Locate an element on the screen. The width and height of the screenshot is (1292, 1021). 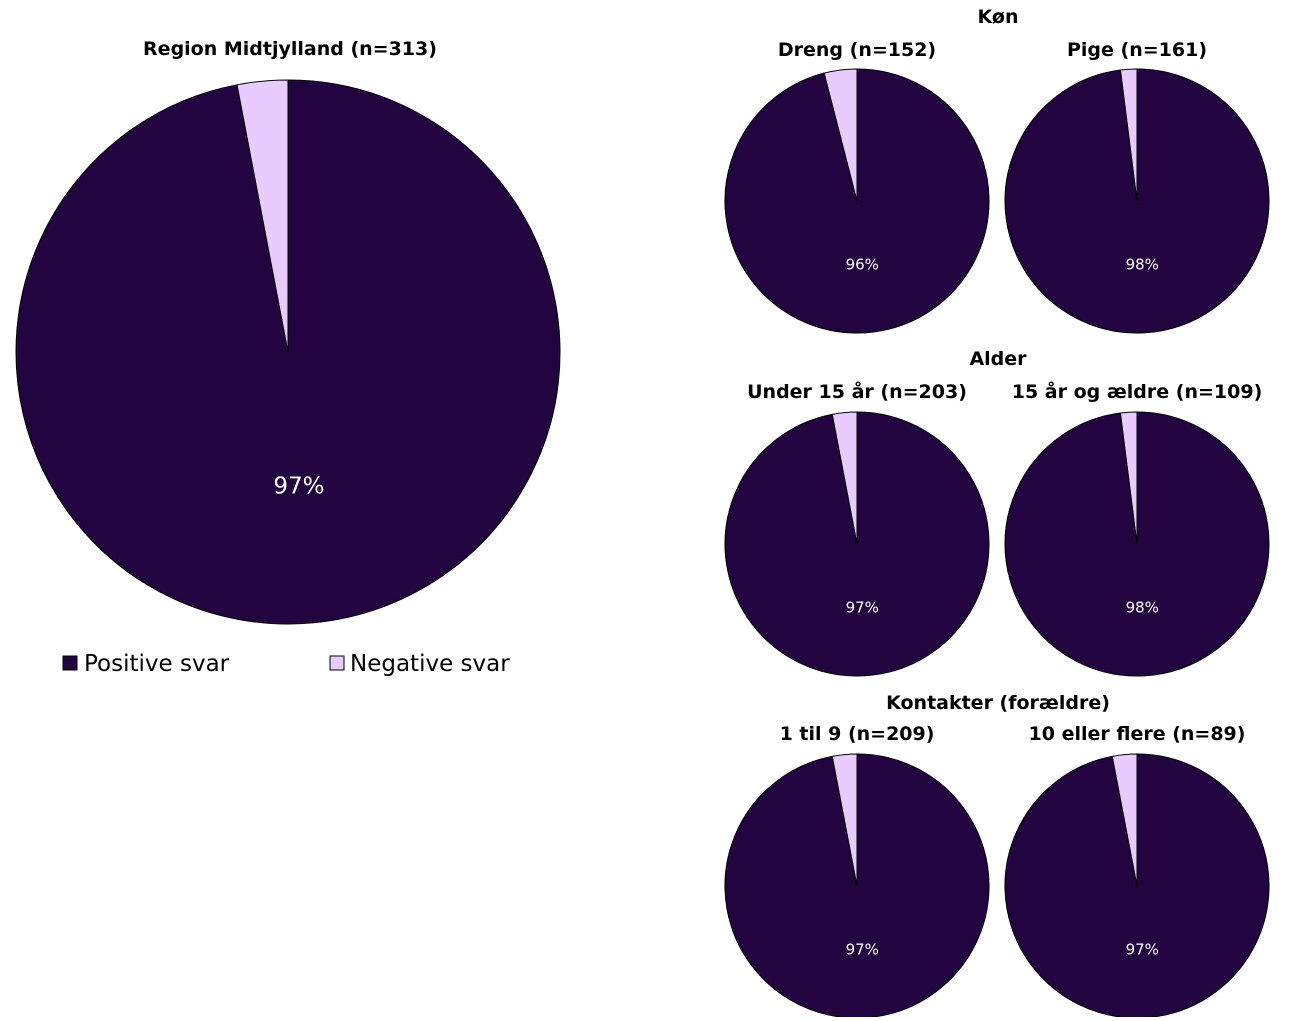
legend-label-negative: Negative svar is located at coordinates (430, 664).